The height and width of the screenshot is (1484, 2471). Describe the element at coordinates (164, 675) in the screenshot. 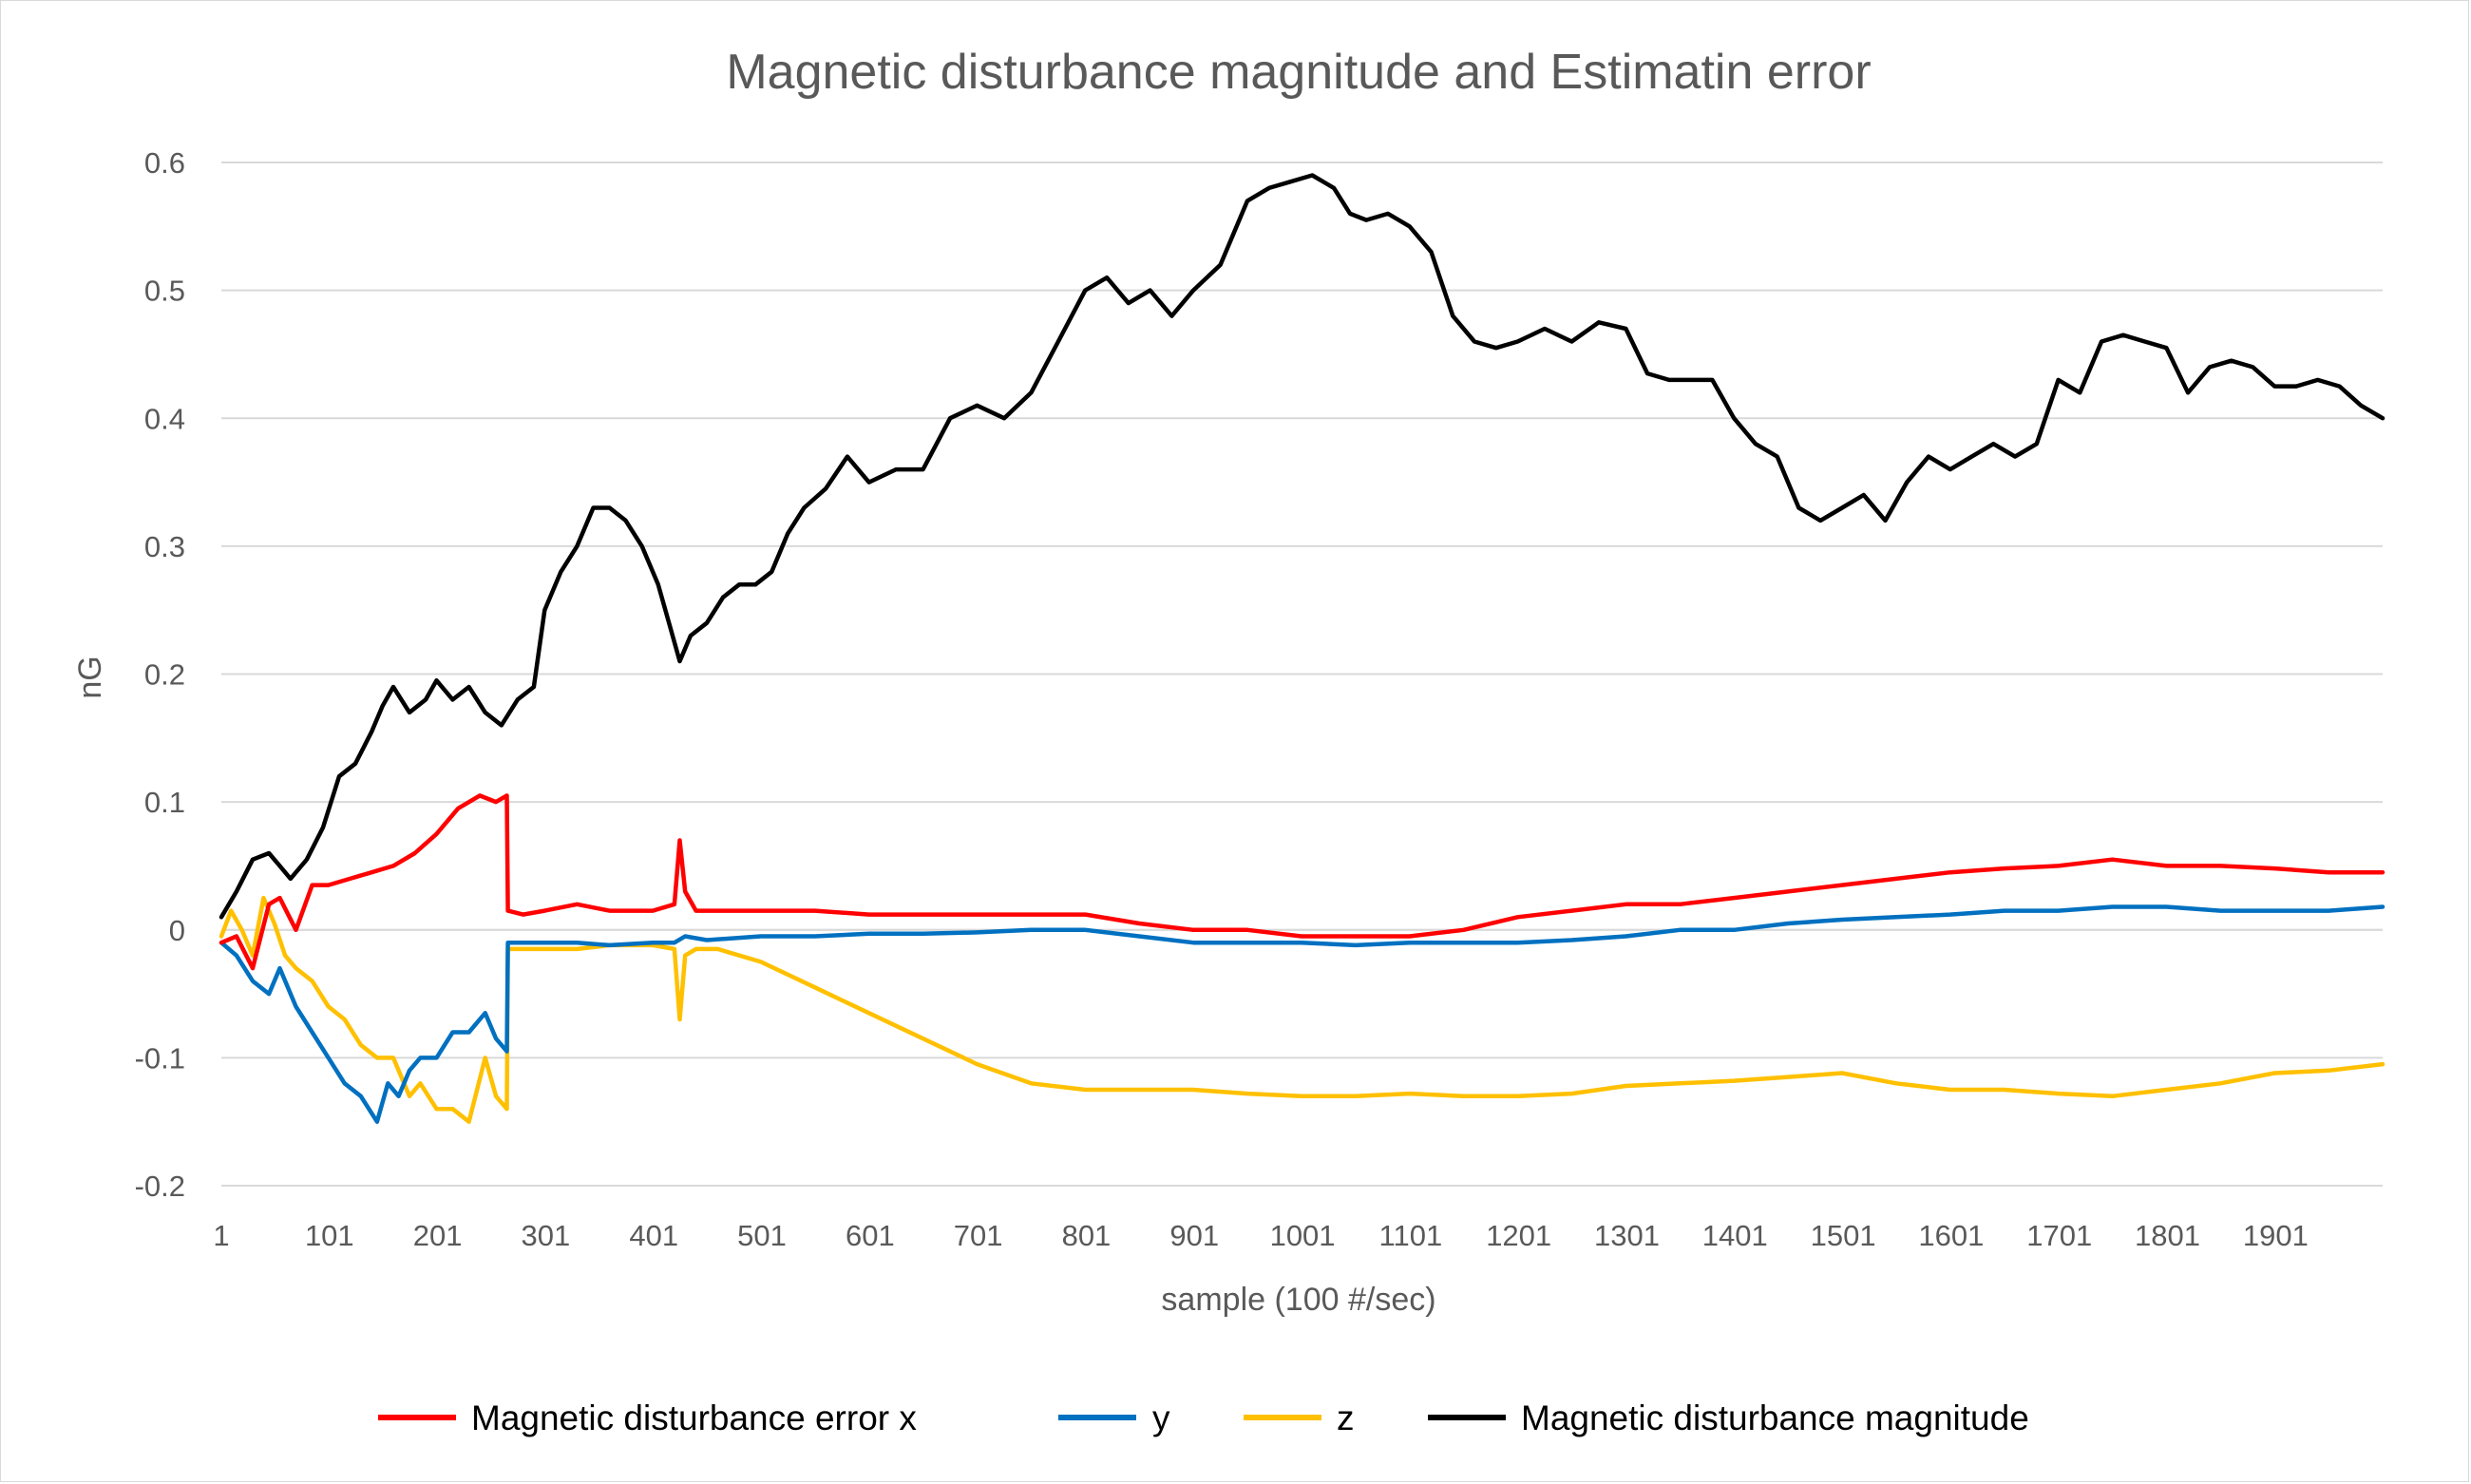

I see `y-tick-label: 0.2` at that location.